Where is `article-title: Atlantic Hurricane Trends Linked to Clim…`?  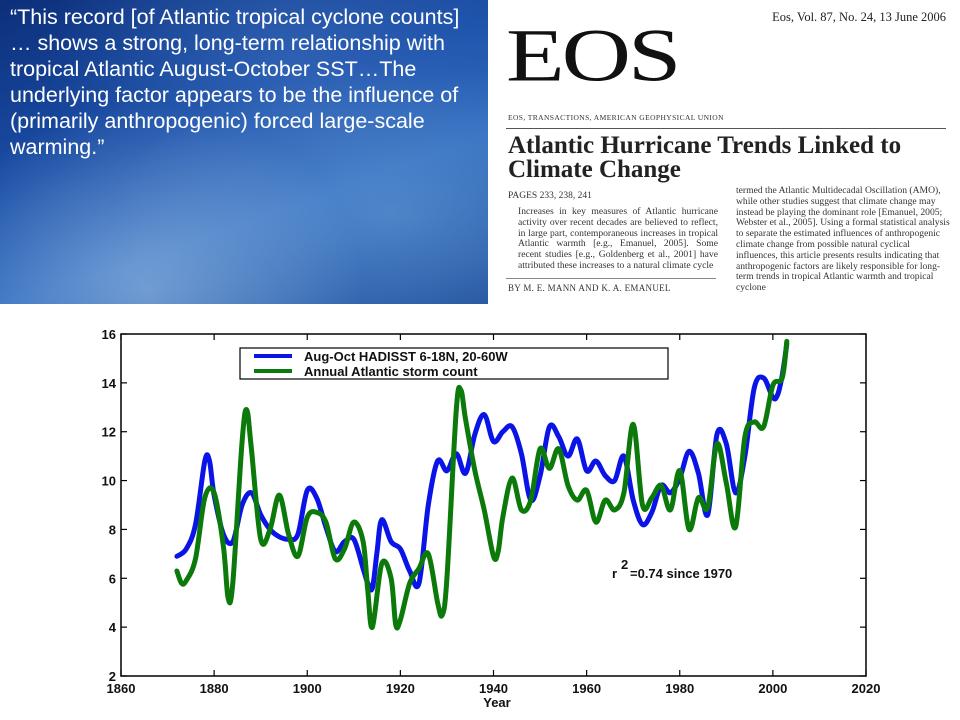 article-title: Atlantic Hurricane Trends Linked to Clim… is located at coordinates (705, 157).